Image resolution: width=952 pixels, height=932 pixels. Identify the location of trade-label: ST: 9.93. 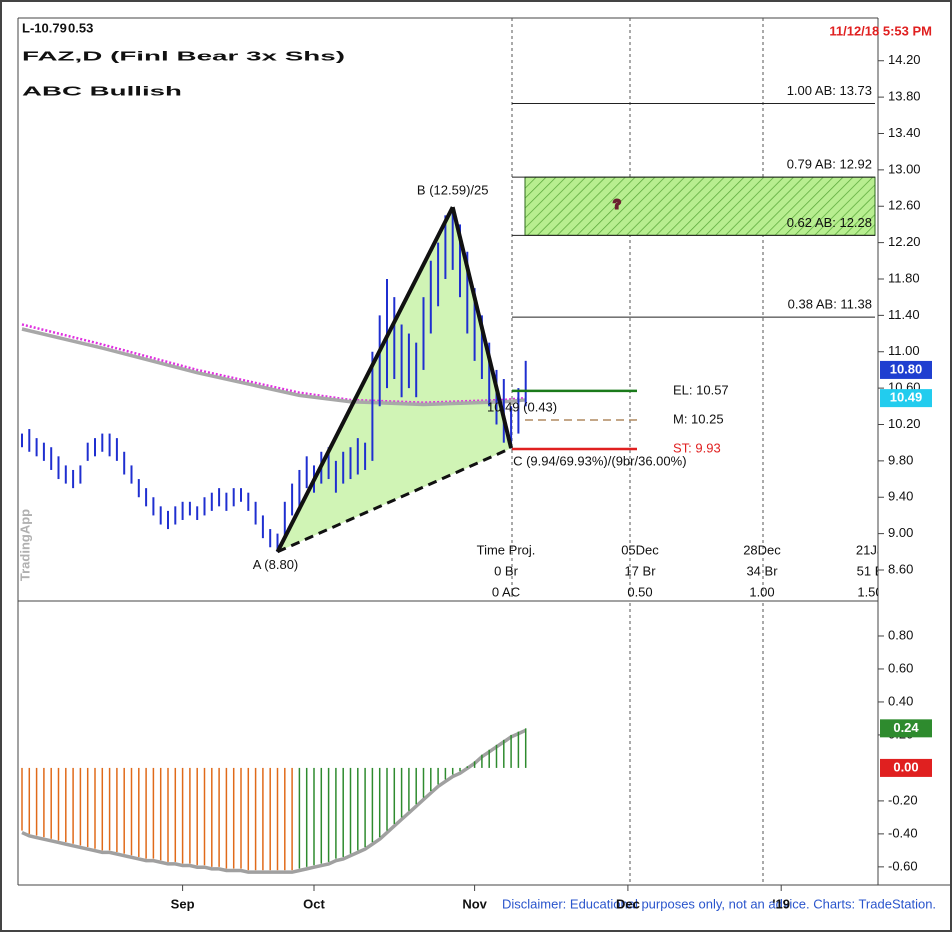
(697, 447).